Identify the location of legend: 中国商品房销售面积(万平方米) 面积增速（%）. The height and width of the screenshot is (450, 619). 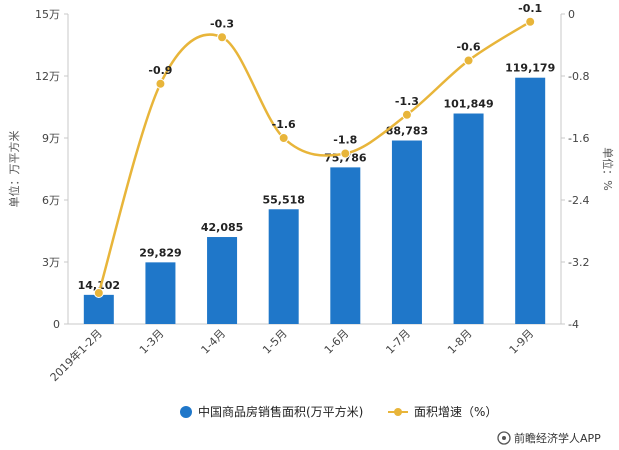
(338, 411).